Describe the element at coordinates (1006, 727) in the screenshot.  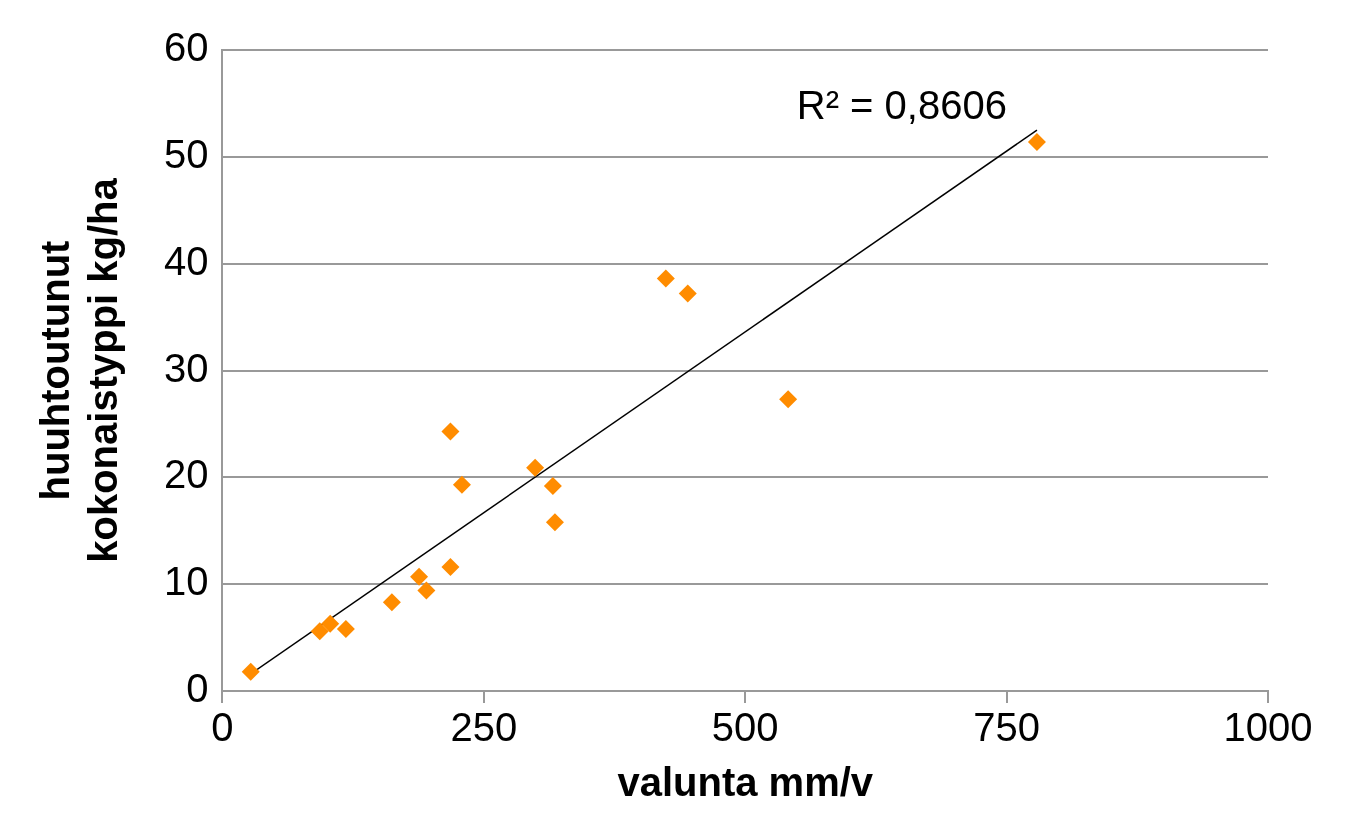
I see `x-tick-label: 750` at that location.